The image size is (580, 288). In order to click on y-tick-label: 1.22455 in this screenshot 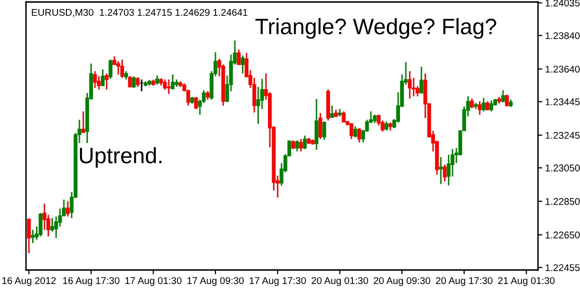, I will do `click(563, 268)`.